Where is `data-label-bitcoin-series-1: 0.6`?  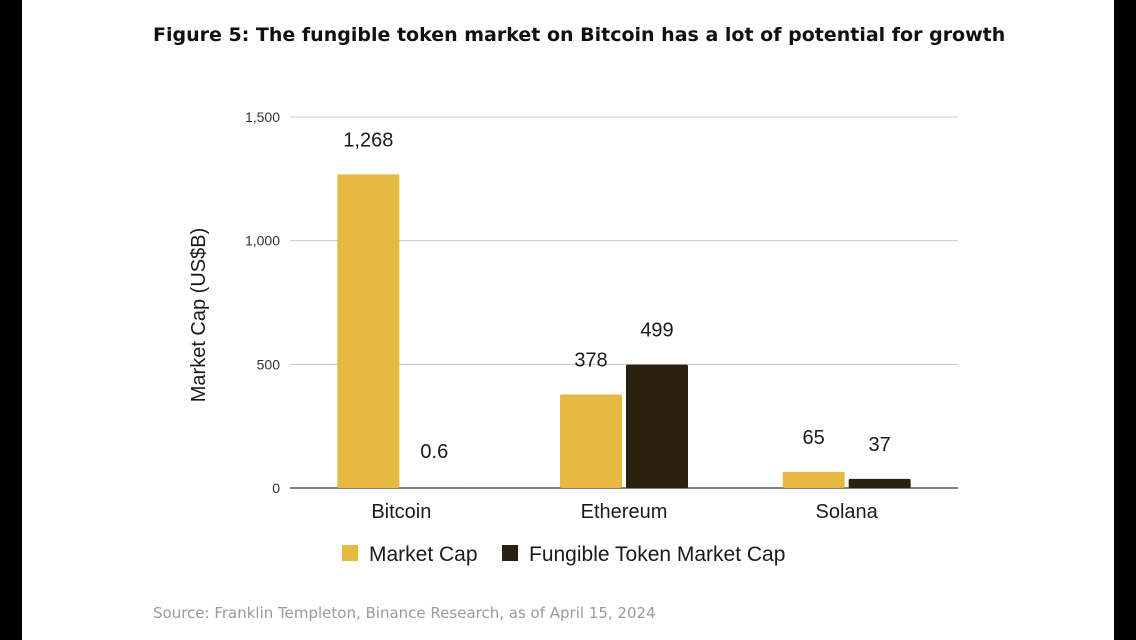
data-label-bitcoin-series-1: 0.6 is located at coordinates (434, 452).